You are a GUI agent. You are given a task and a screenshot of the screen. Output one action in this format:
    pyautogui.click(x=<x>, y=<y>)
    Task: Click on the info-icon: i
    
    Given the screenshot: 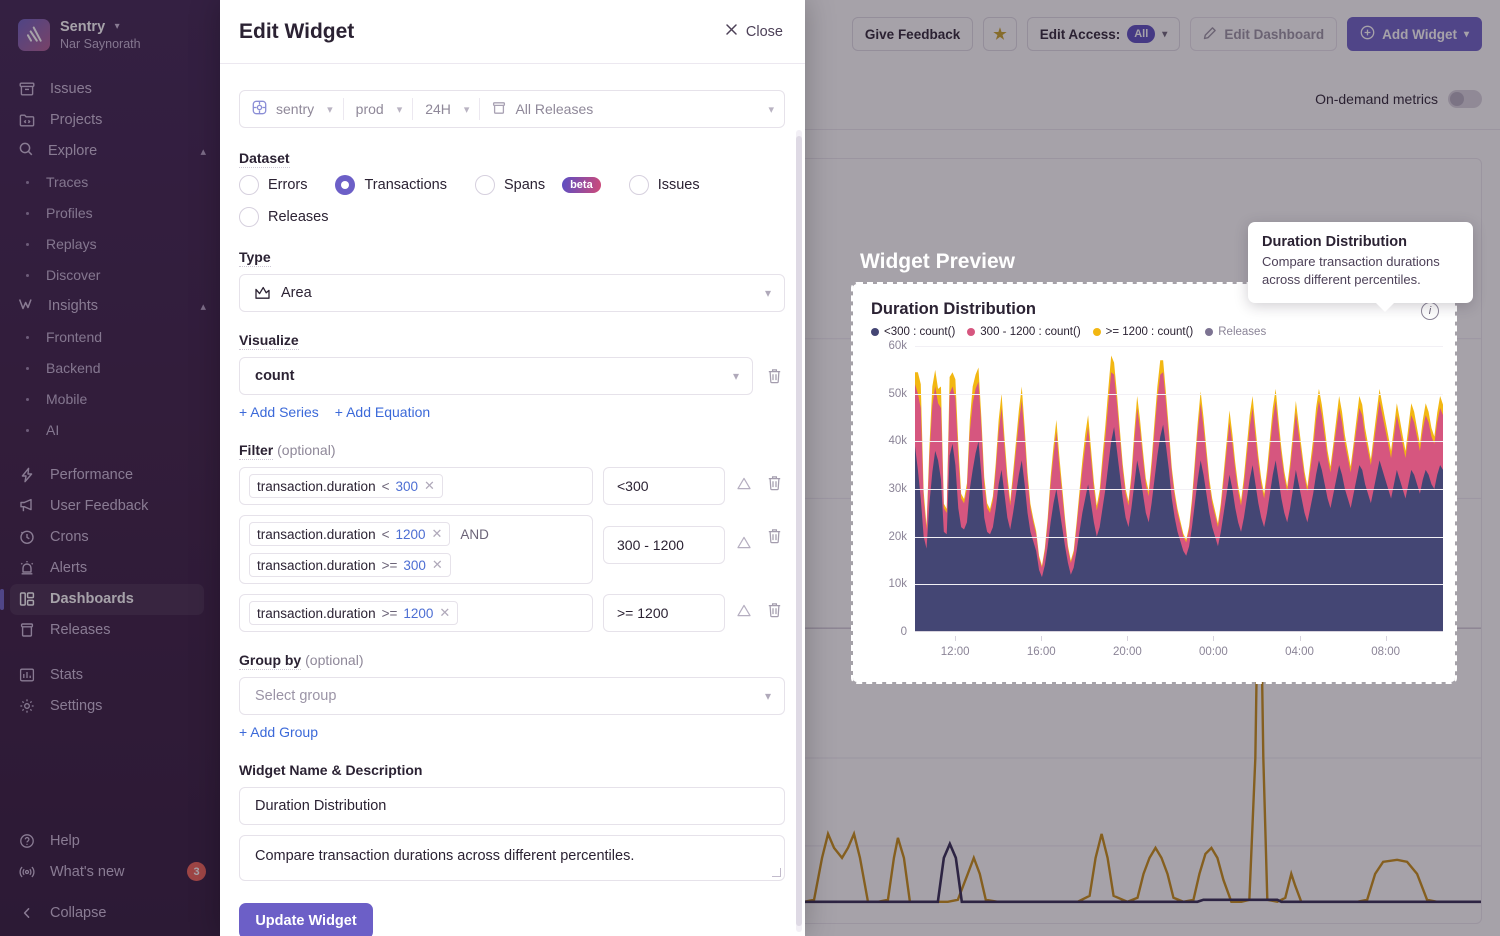 What is the action you would take?
    pyautogui.click(x=1430, y=311)
    